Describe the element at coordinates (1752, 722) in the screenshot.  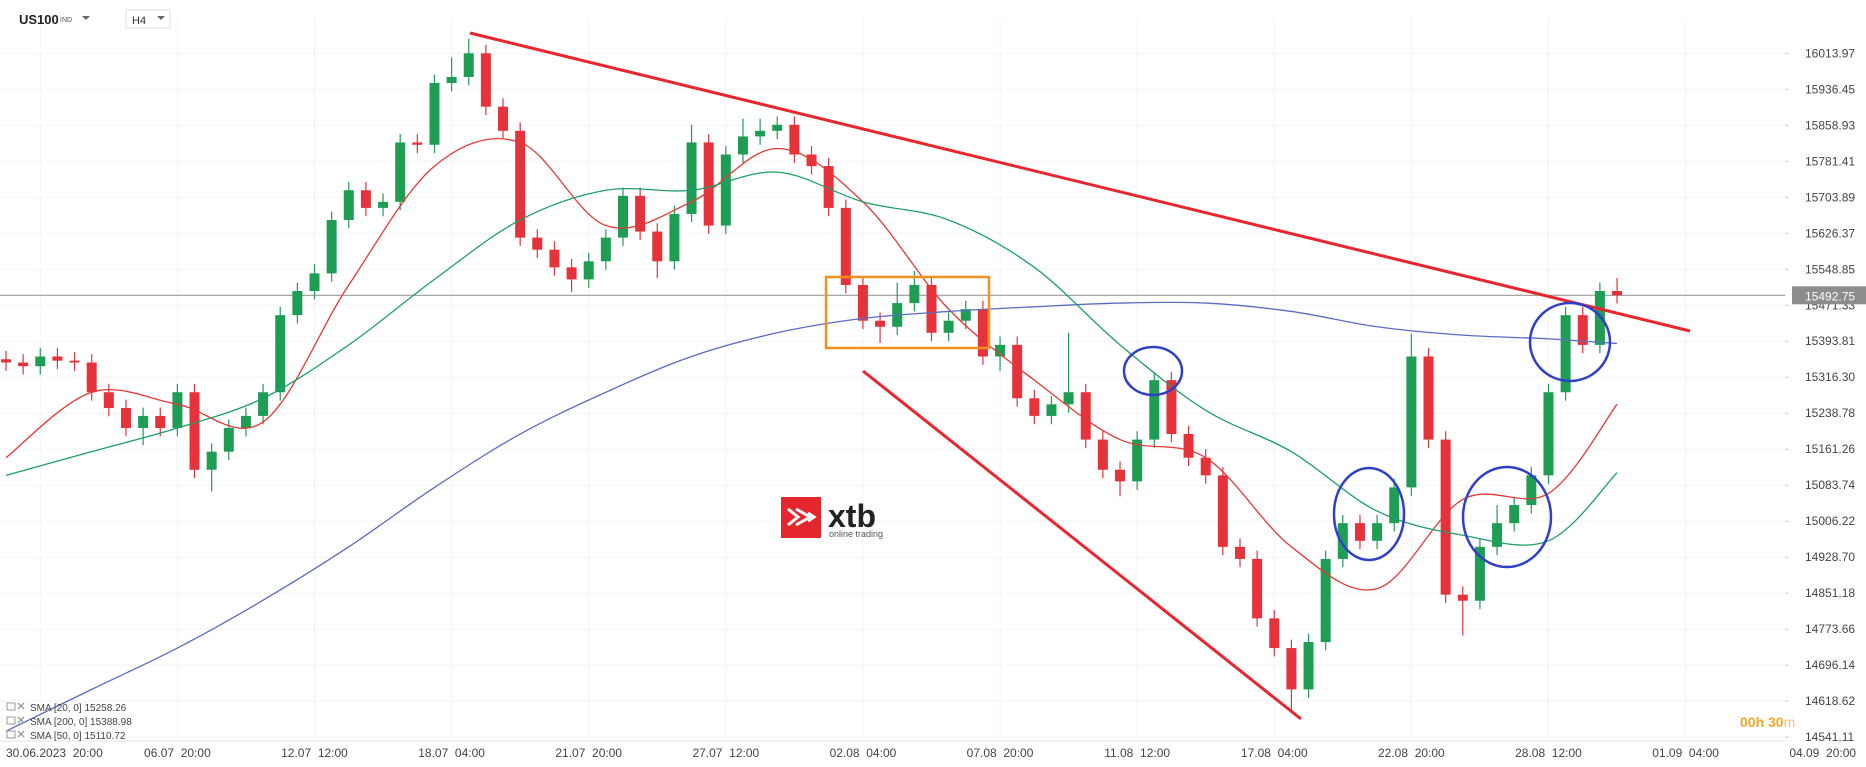
I see `countdown-hours: 00h` at that location.